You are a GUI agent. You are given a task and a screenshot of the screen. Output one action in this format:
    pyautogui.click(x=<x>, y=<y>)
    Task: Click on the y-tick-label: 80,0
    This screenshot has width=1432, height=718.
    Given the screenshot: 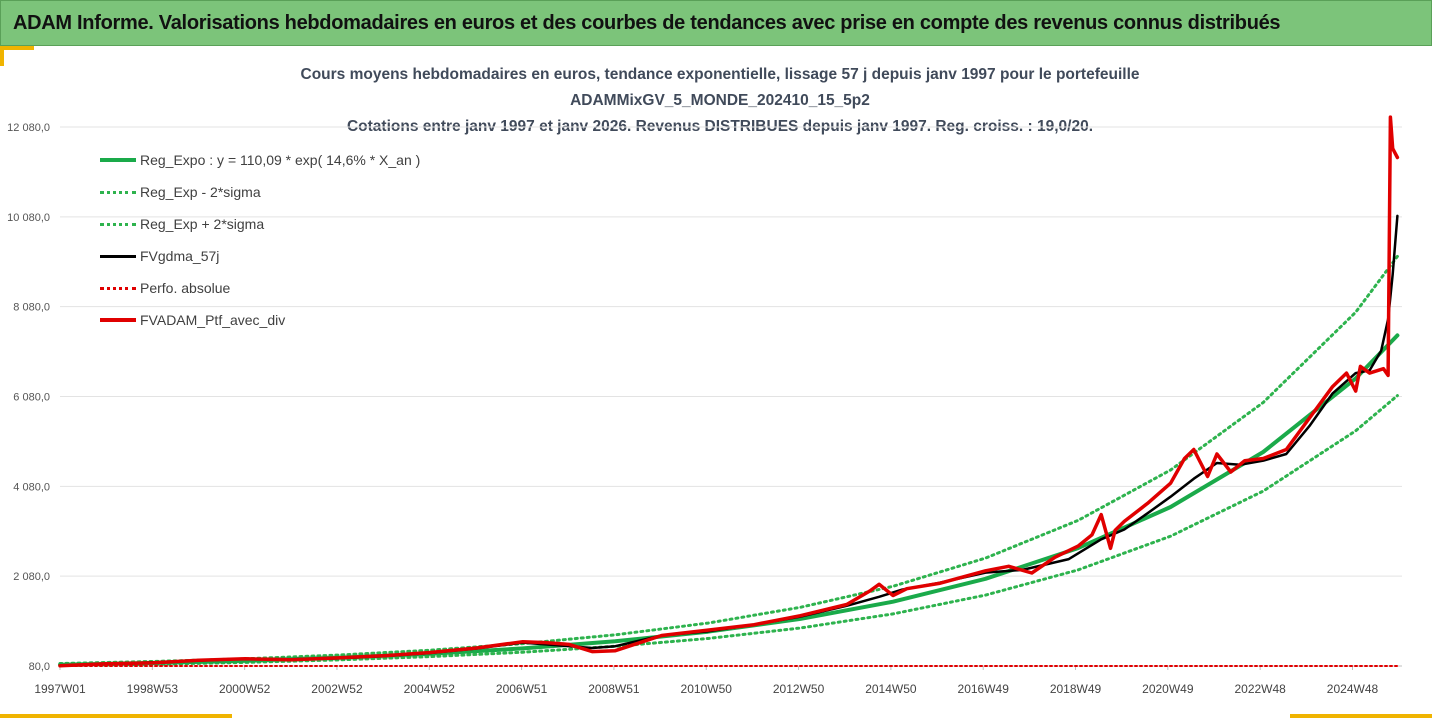 What is the action you would take?
    pyautogui.click(x=39, y=667)
    